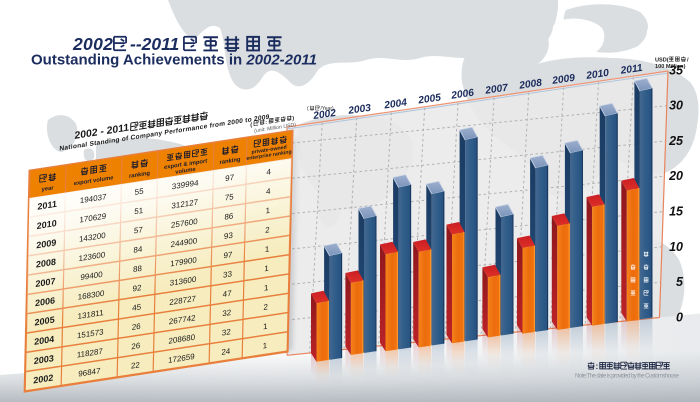 This screenshot has width=700, height=402. I want to click on svg-text: 172659, so click(181, 358).